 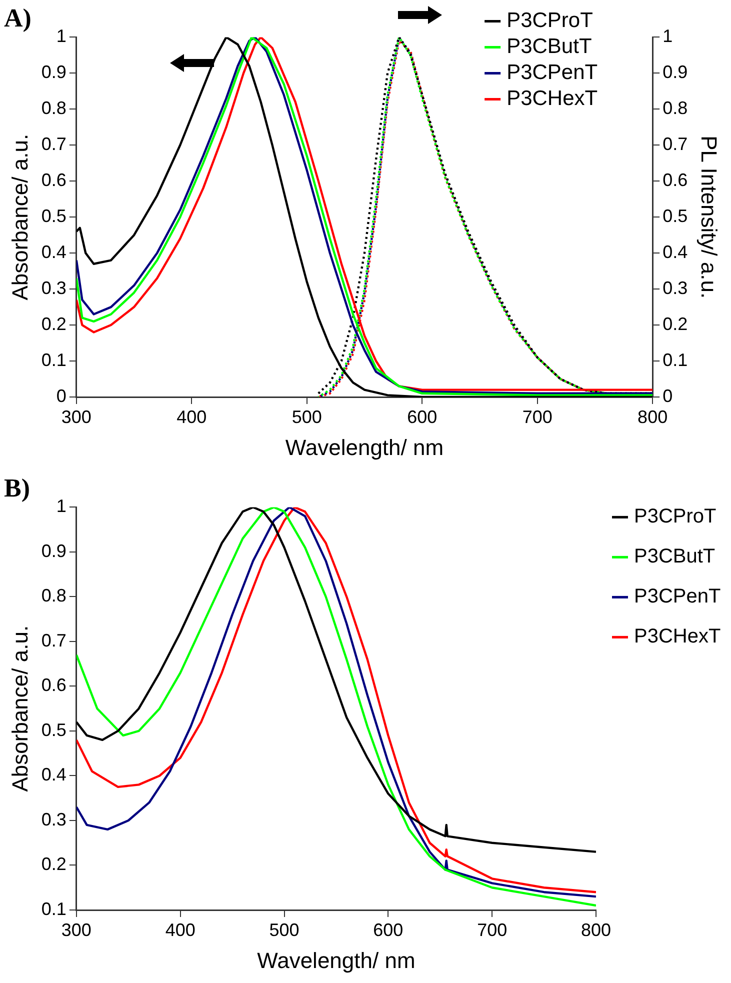 What do you see at coordinates (675, 180) in the screenshot?
I see `y2-tick-label: 0.6` at bounding box center [675, 180].